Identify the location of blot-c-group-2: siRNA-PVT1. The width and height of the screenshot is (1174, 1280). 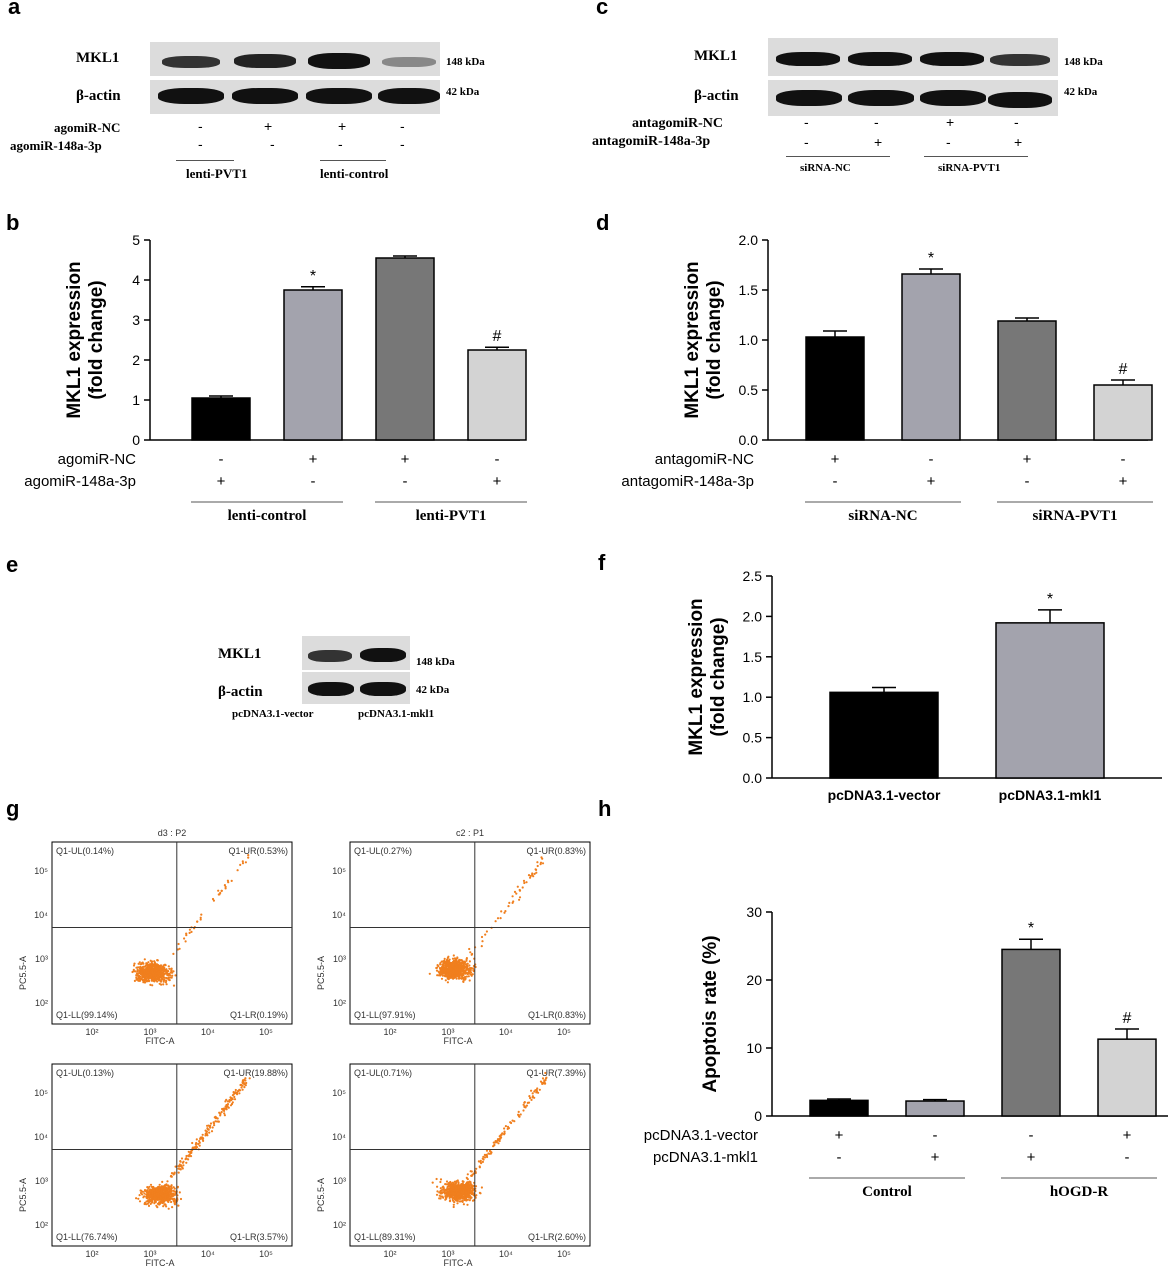
(969, 168).